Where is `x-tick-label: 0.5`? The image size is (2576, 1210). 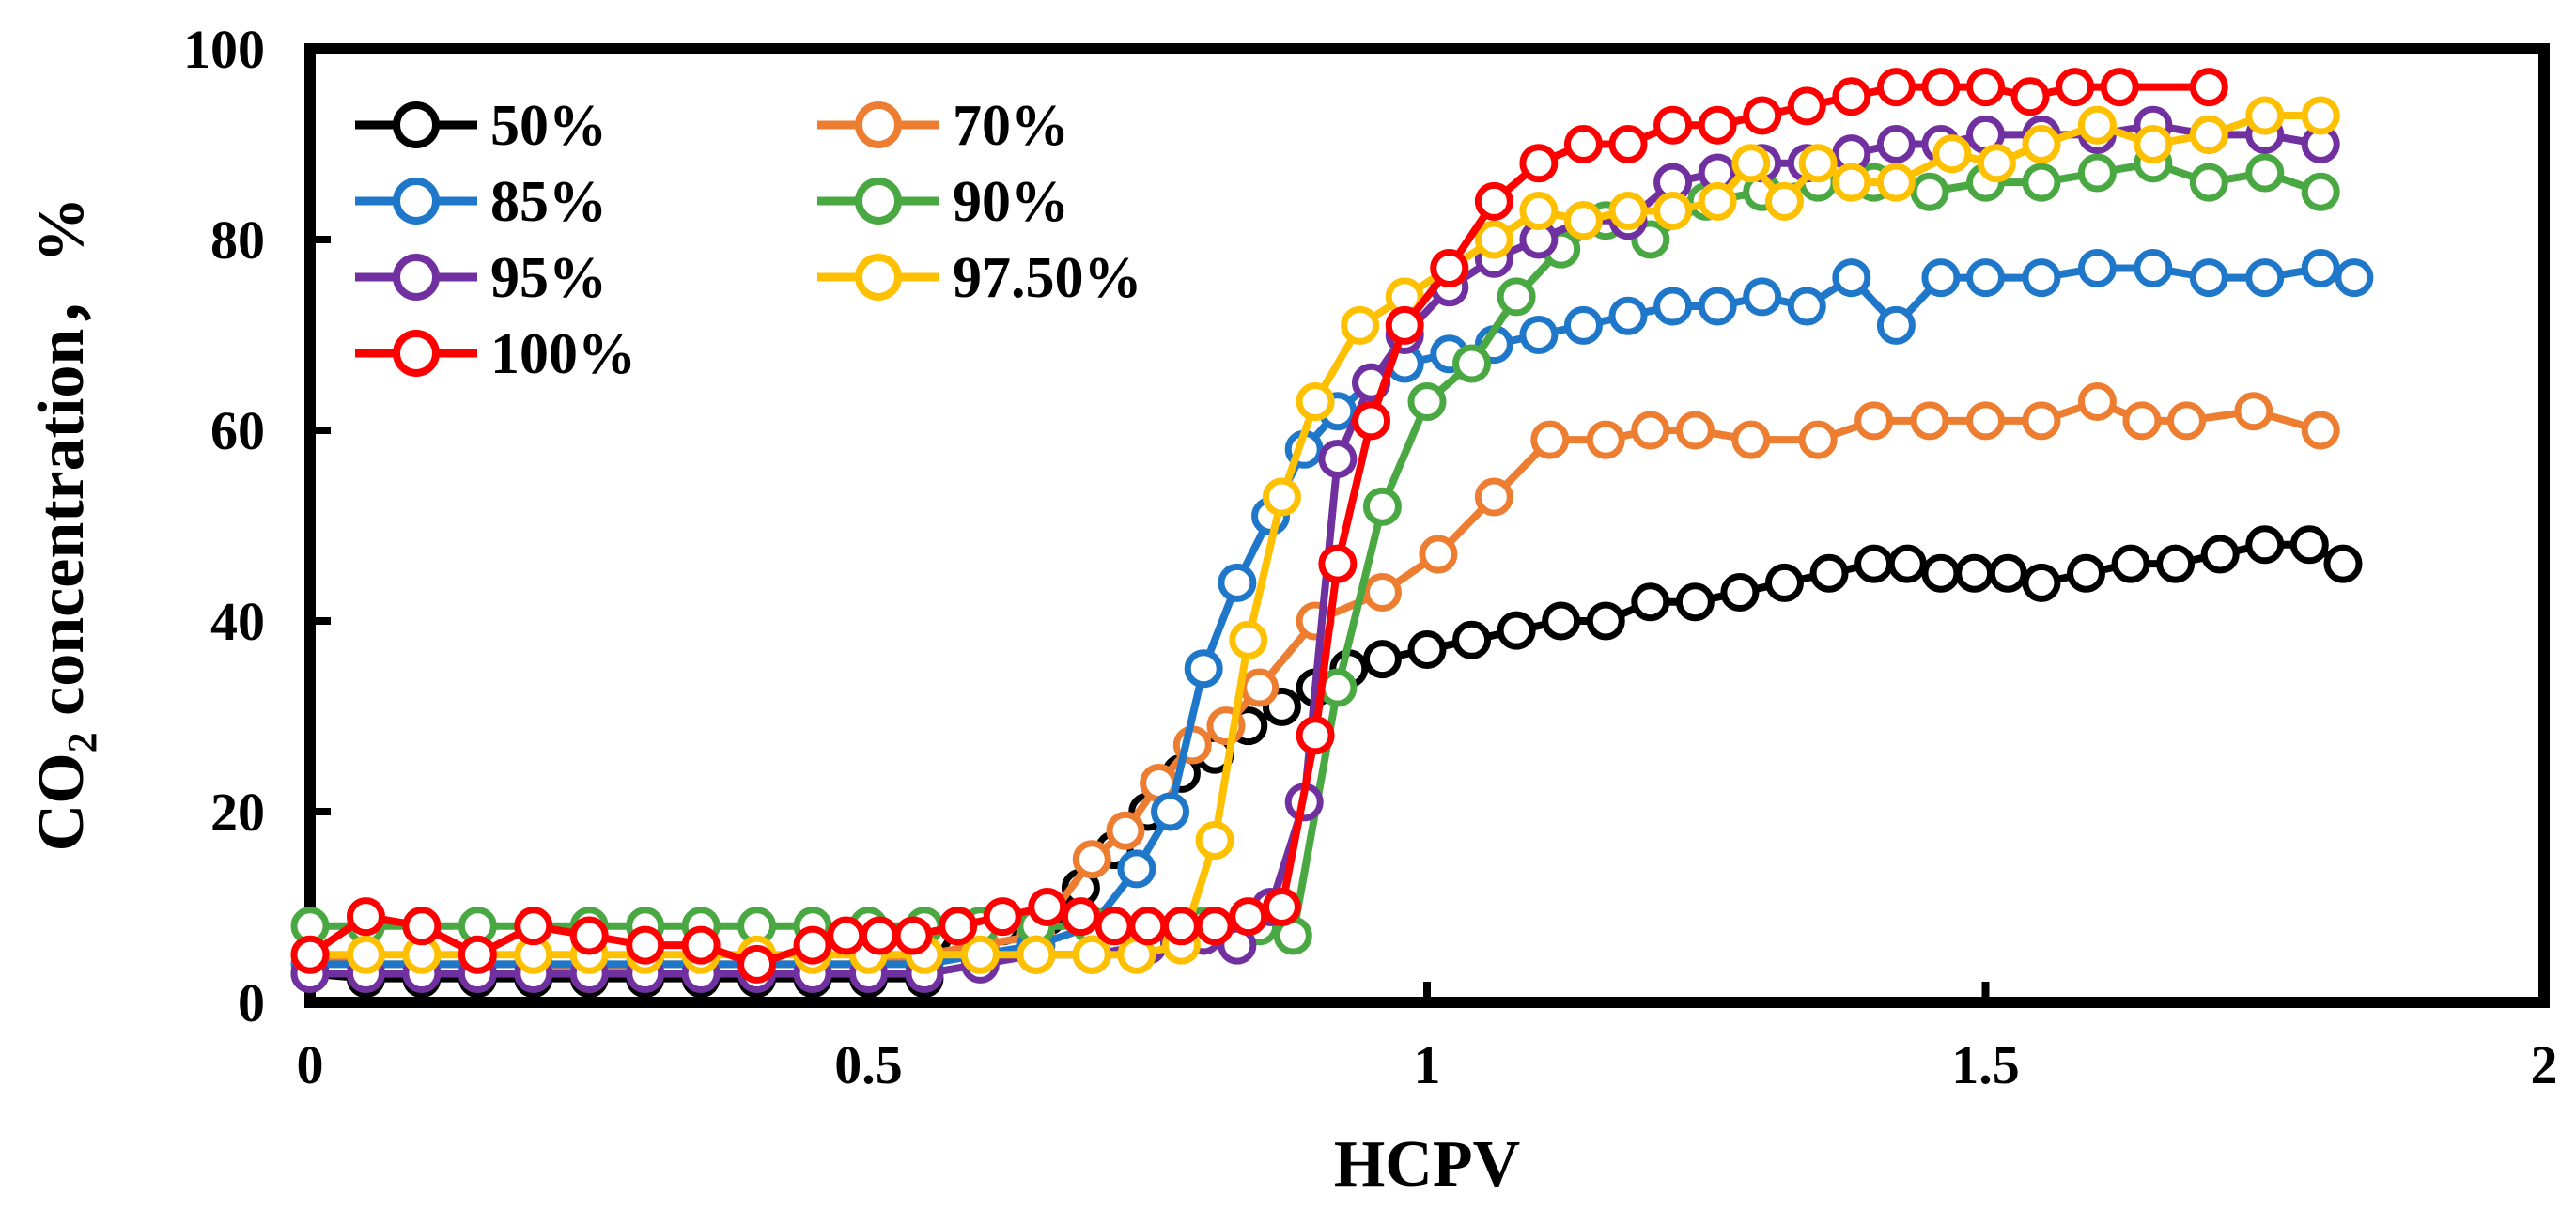
x-tick-label: 0.5 is located at coordinates (869, 1064).